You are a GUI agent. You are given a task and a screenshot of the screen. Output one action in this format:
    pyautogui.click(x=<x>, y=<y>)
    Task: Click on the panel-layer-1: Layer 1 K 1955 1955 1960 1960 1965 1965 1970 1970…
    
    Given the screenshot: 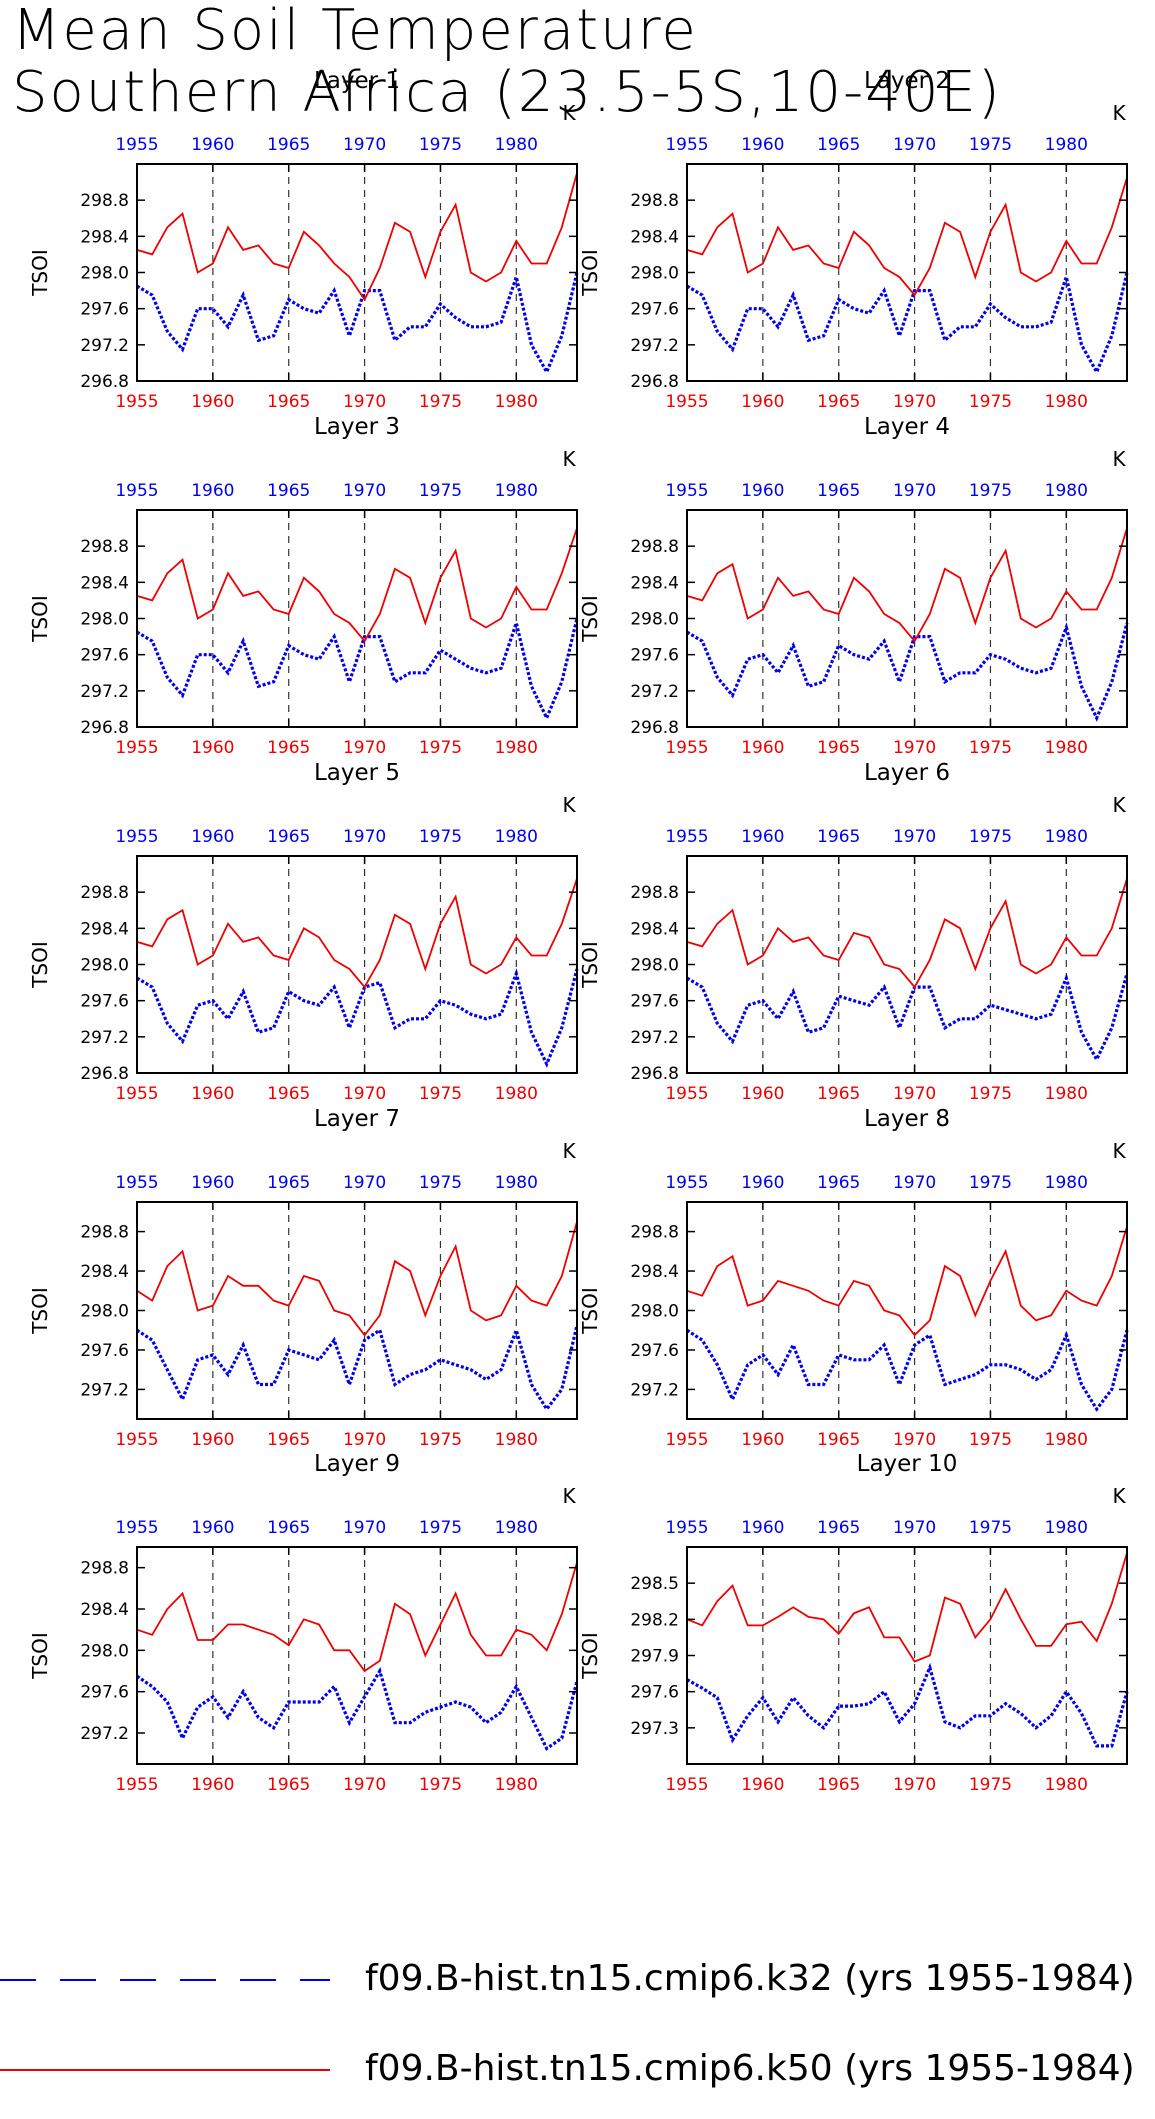 What is the action you would take?
    pyautogui.click(x=303, y=240)
    